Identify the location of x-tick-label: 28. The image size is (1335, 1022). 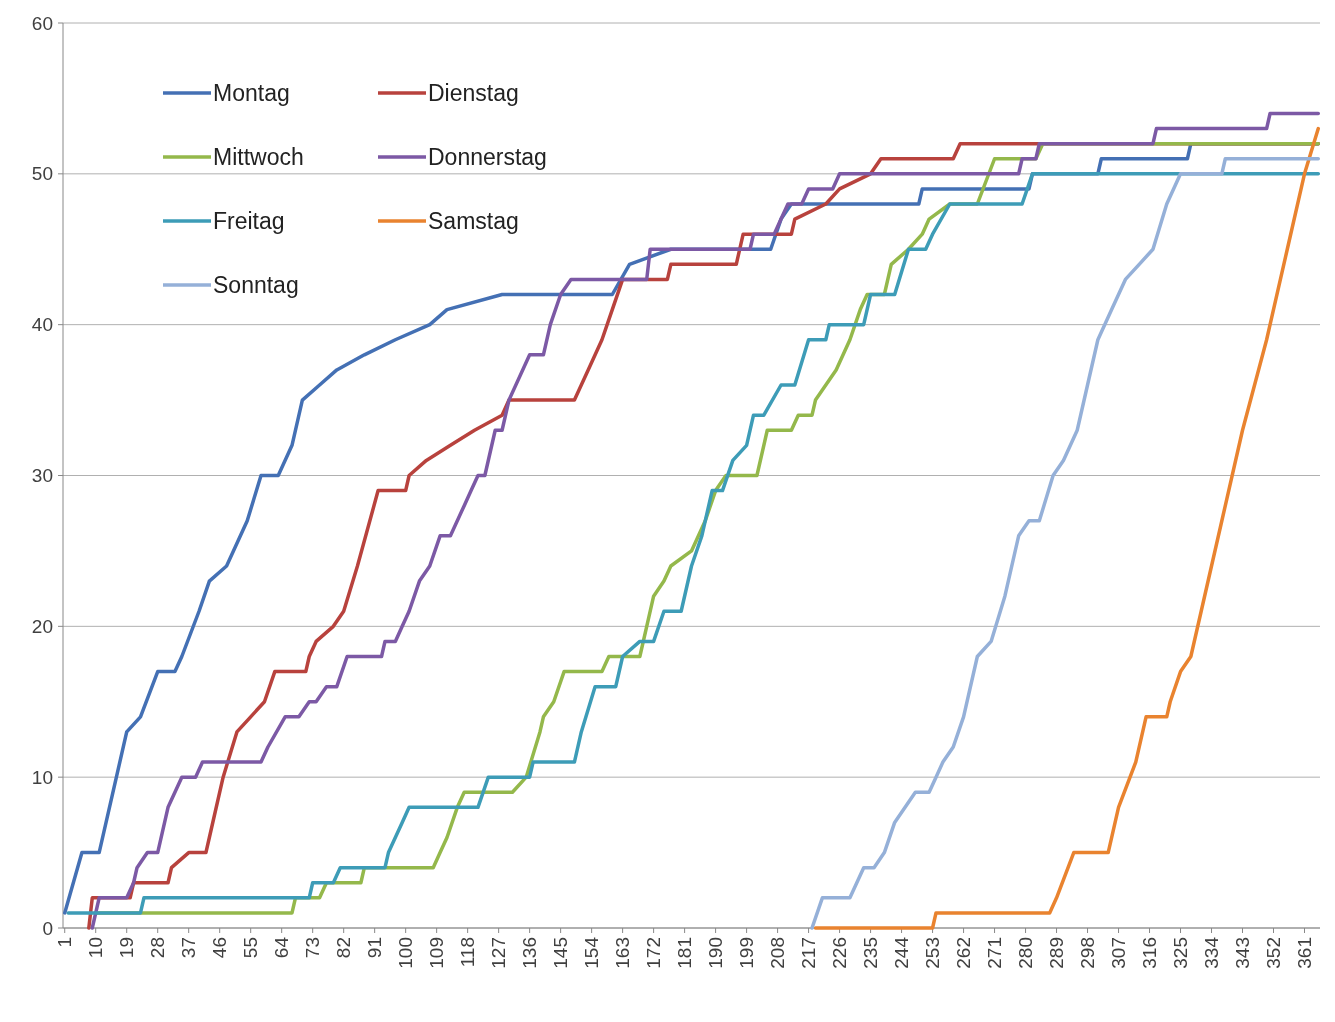
(158, 948).